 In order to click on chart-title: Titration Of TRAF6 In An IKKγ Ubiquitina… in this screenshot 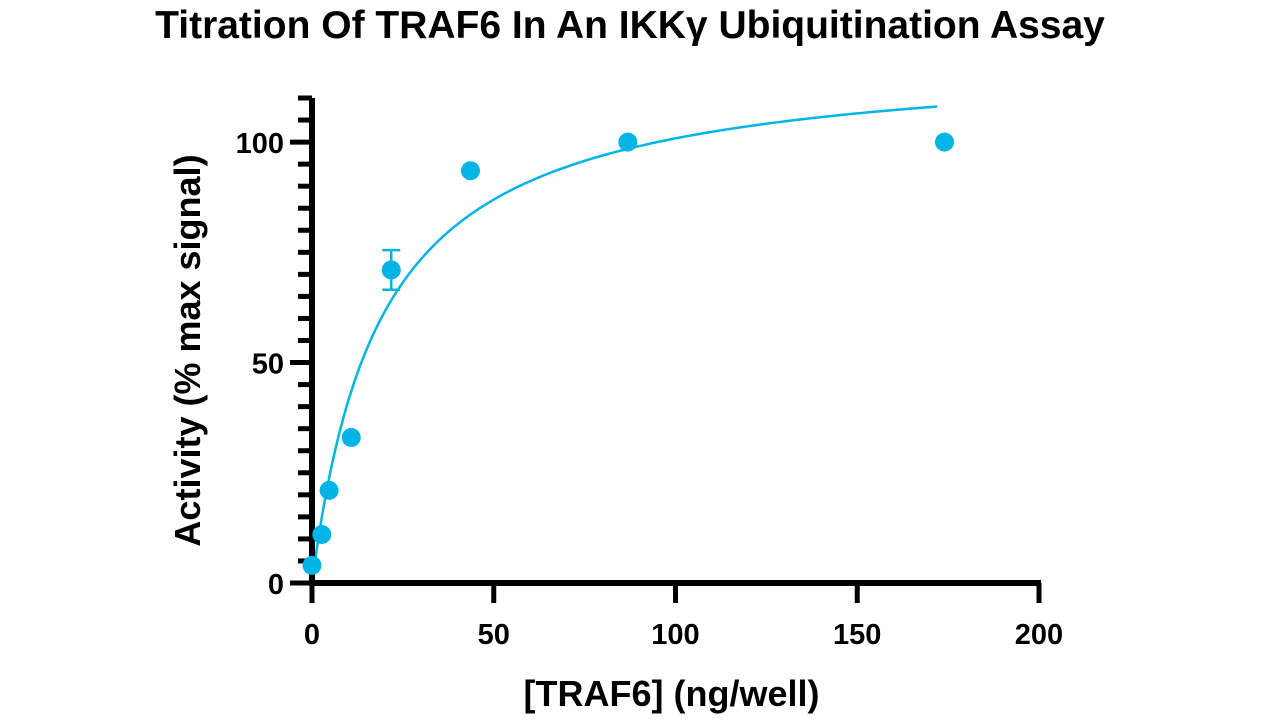, I will do `click(630, 25)`.